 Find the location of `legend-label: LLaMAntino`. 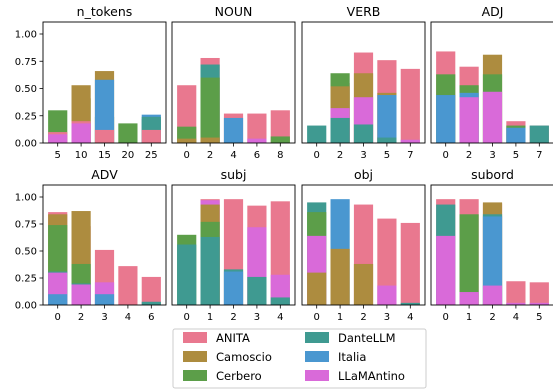

legend-label: LLaMAntino is located at coordinates (371, 376).